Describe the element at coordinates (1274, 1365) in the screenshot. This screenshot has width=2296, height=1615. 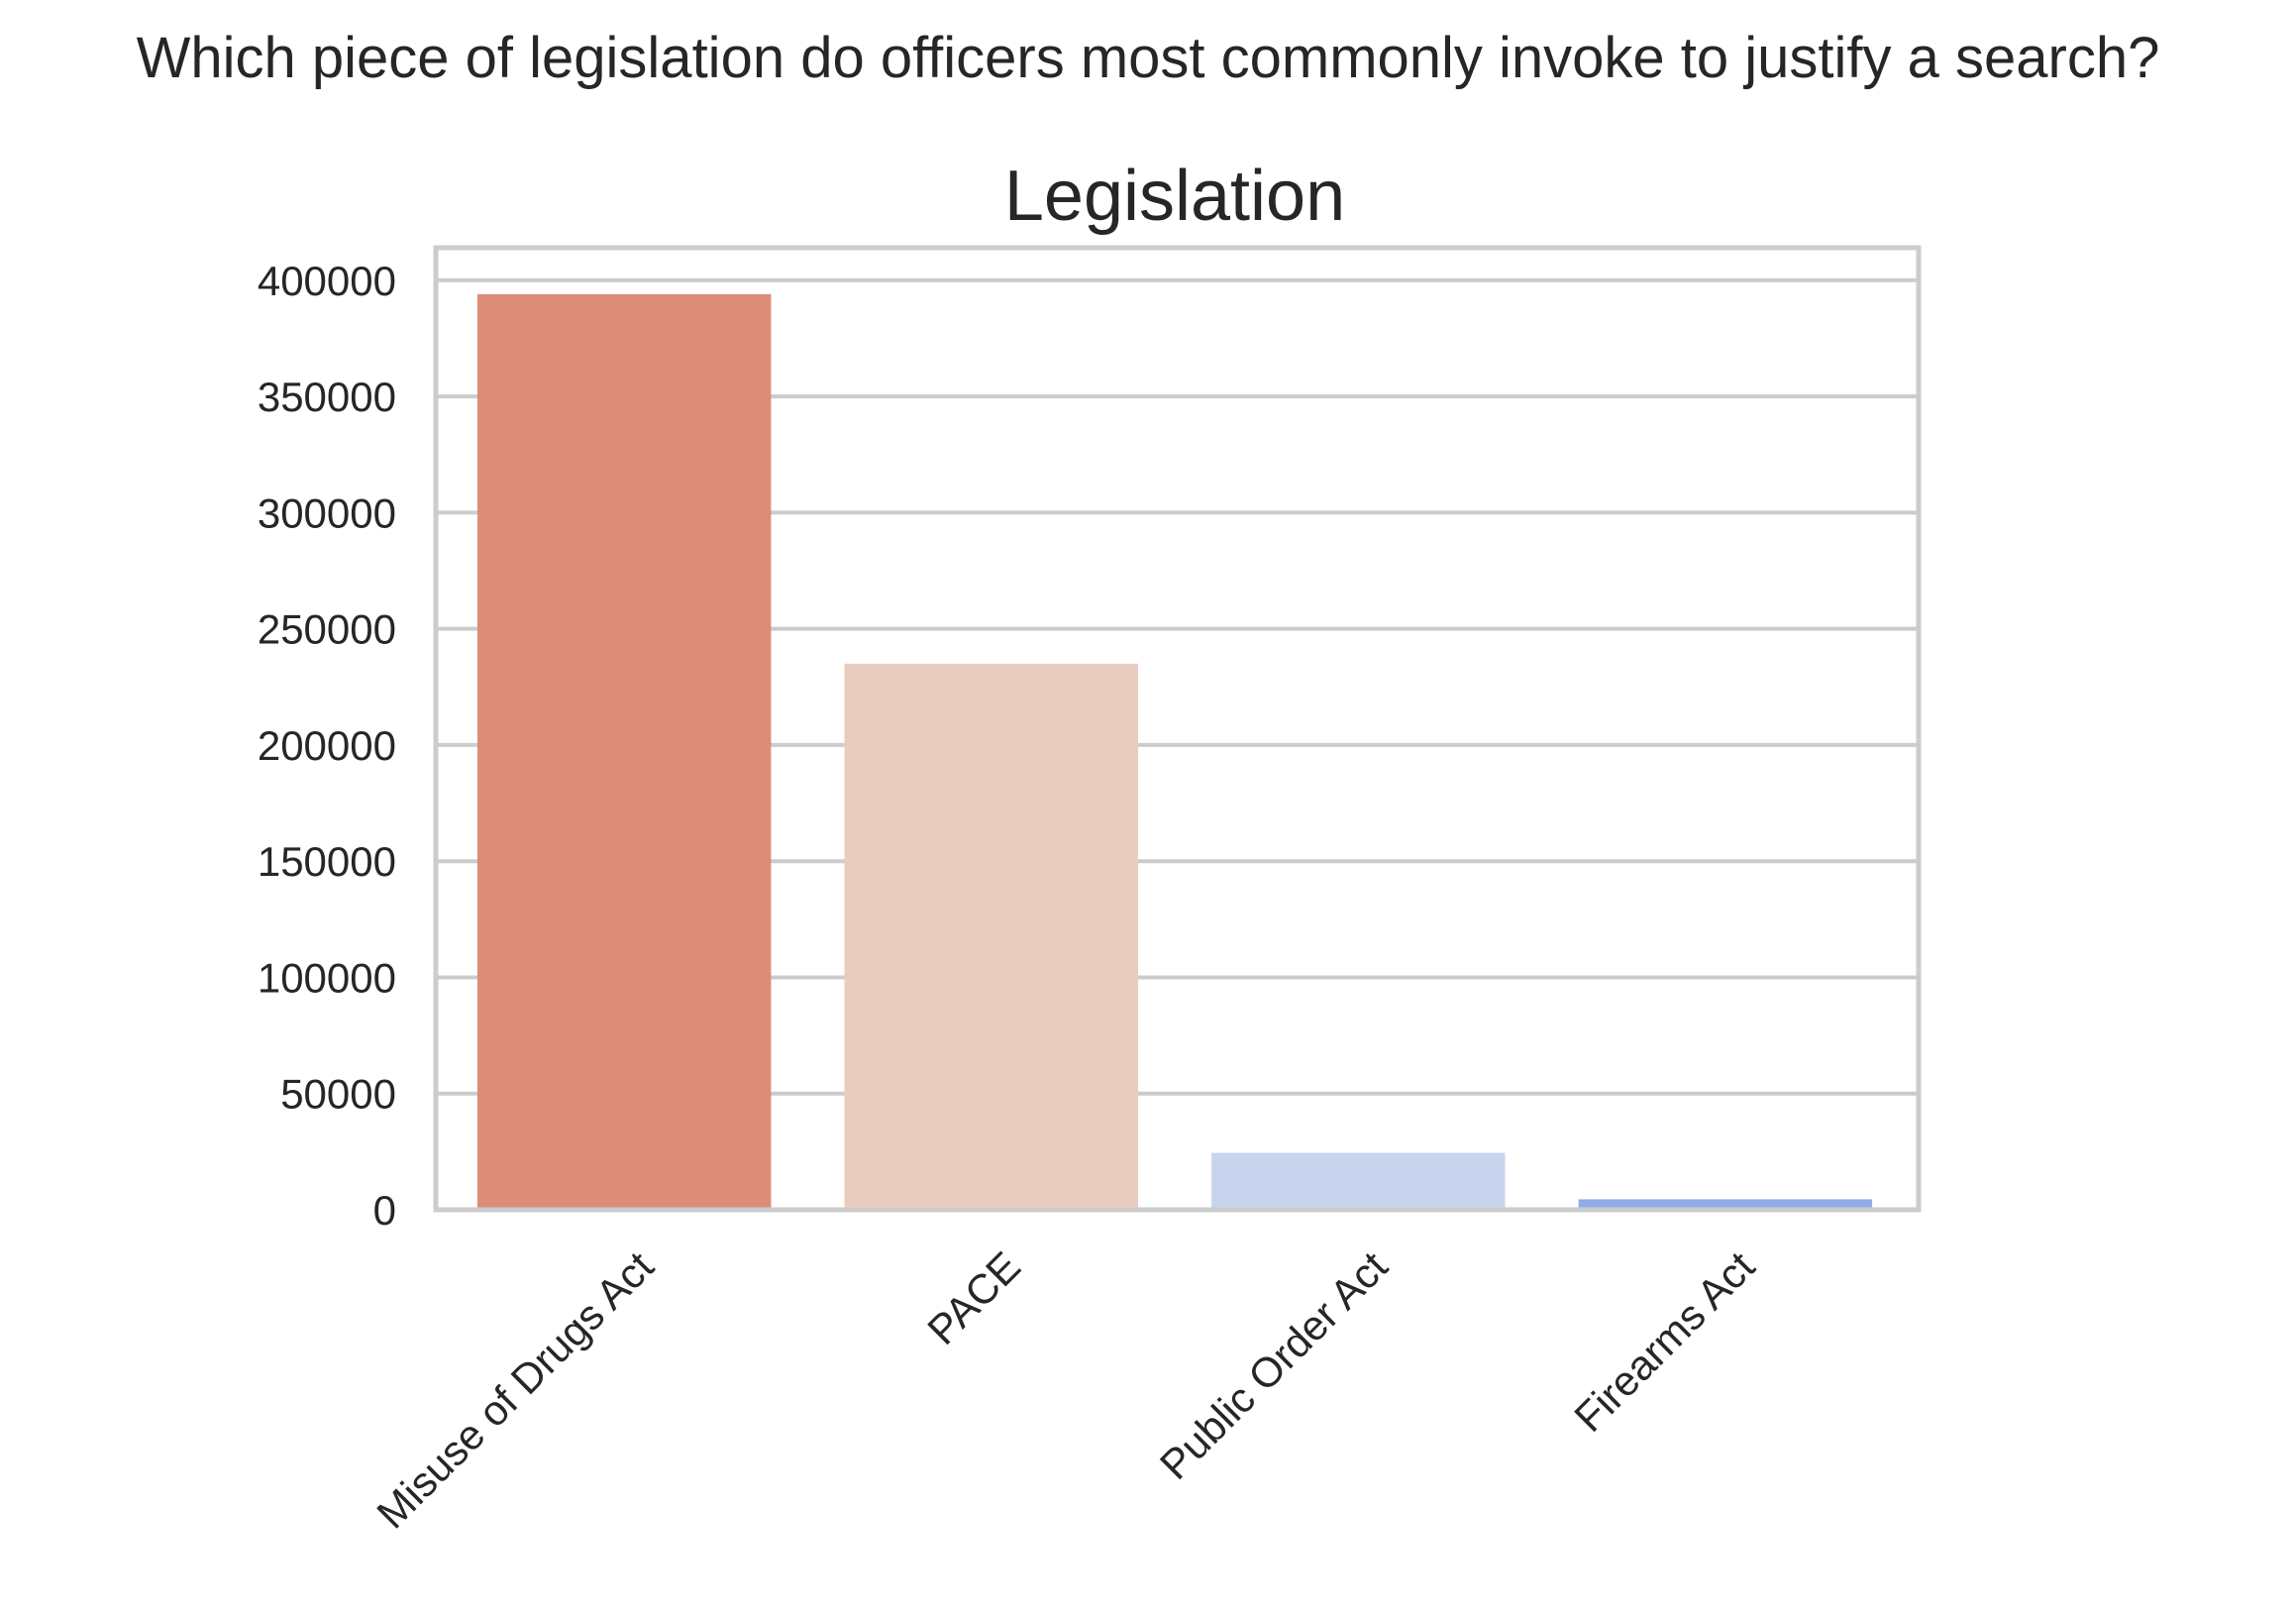
I see `x-tick-label: Public Order Act` at that location.